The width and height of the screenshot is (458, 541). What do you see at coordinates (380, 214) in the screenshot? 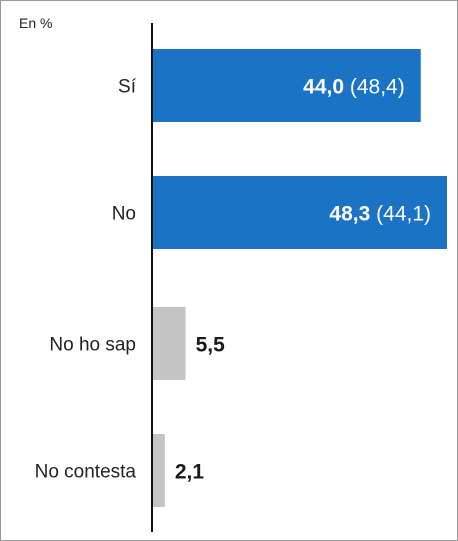
I see `value-label-1: 48,3 (44,1)` at bounding box center [380, 214].